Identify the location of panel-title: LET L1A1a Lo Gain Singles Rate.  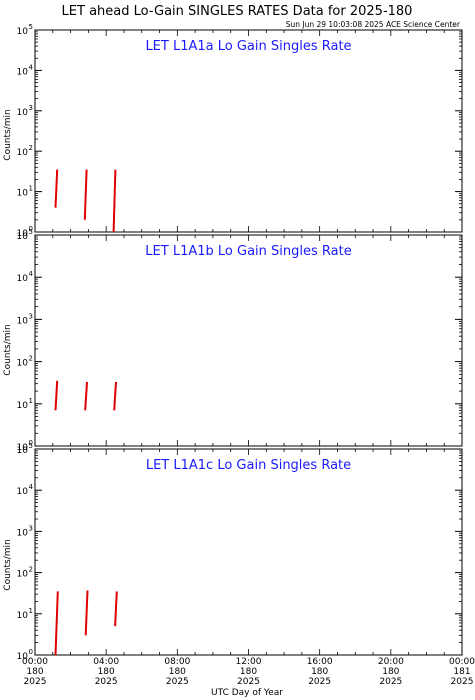
(248, 46).